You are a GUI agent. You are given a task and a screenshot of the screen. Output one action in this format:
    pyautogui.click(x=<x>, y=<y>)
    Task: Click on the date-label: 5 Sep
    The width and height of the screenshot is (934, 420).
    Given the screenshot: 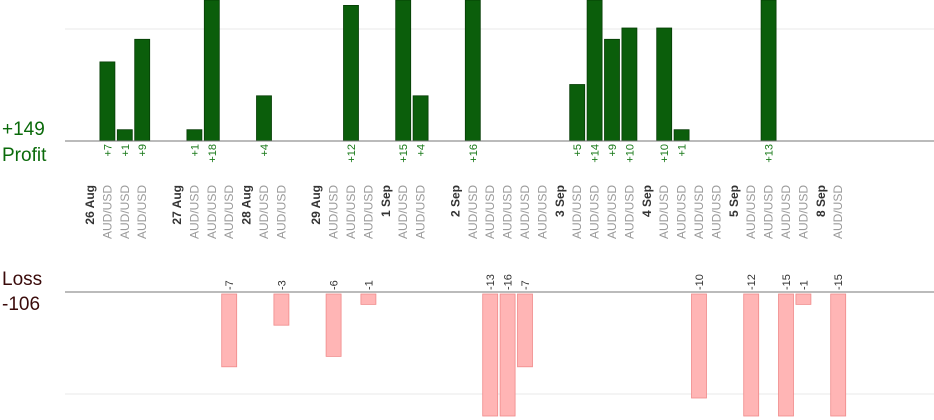 What is the action you would take?
    pyautogui.click(x=734, y=201)
    